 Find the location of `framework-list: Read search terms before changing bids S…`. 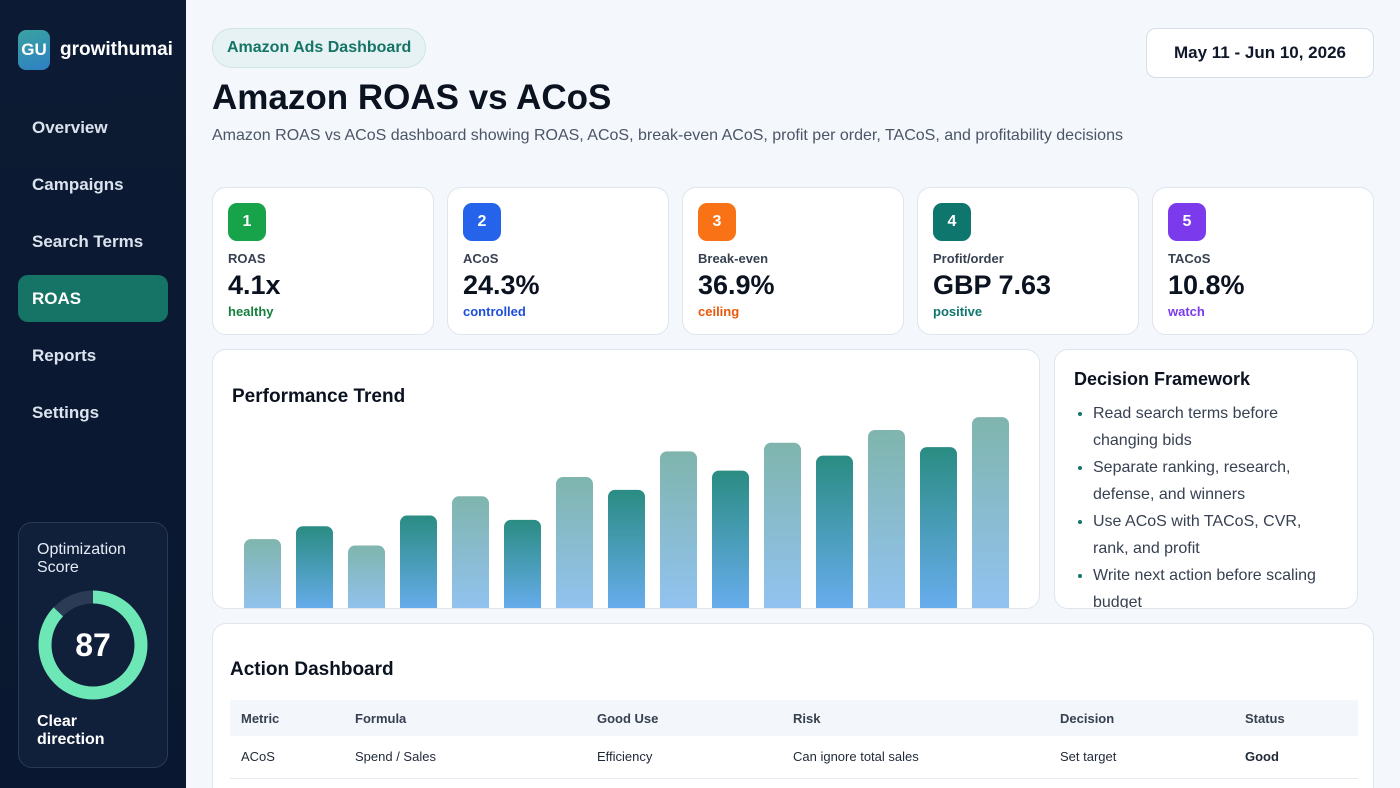

framework-list: Read search terms before changing bids S… is located at coordinates (1213, 504).